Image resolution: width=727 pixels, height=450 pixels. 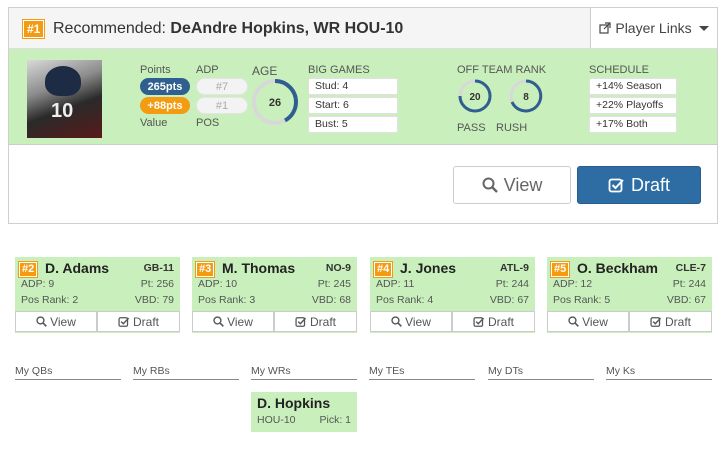 I want to click on stud-stat: Stud: 4, so click(x=353, y=86).